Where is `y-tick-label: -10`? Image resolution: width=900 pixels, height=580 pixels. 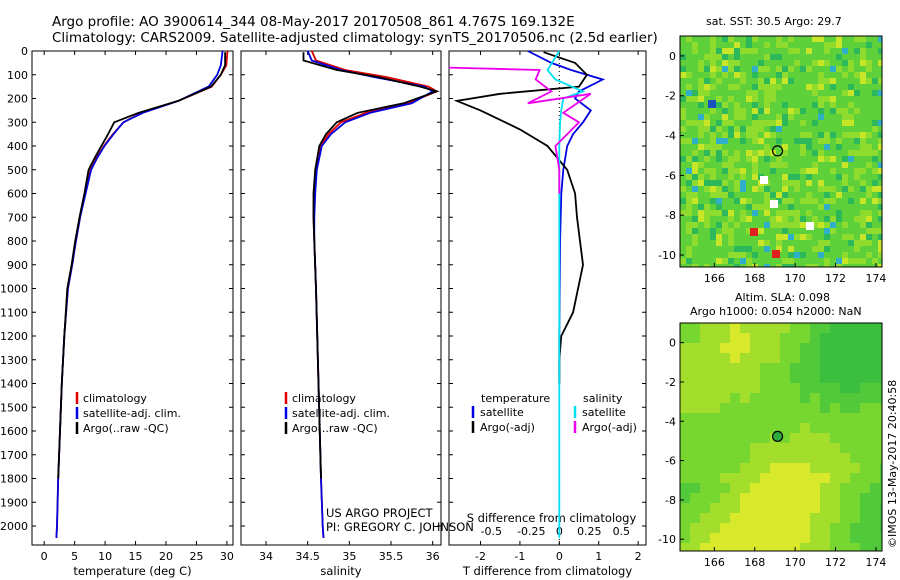 y-tick-label: -10 is located at coordinates (667, 539).